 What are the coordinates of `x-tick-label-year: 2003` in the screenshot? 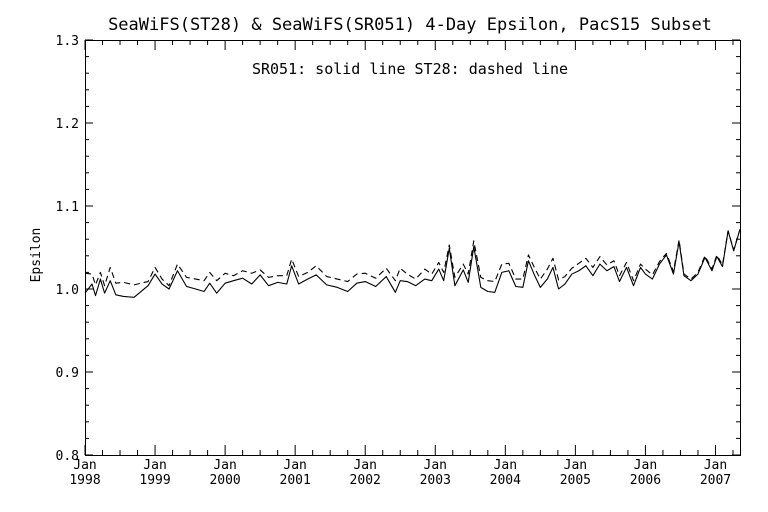 It's located at (435, 480).